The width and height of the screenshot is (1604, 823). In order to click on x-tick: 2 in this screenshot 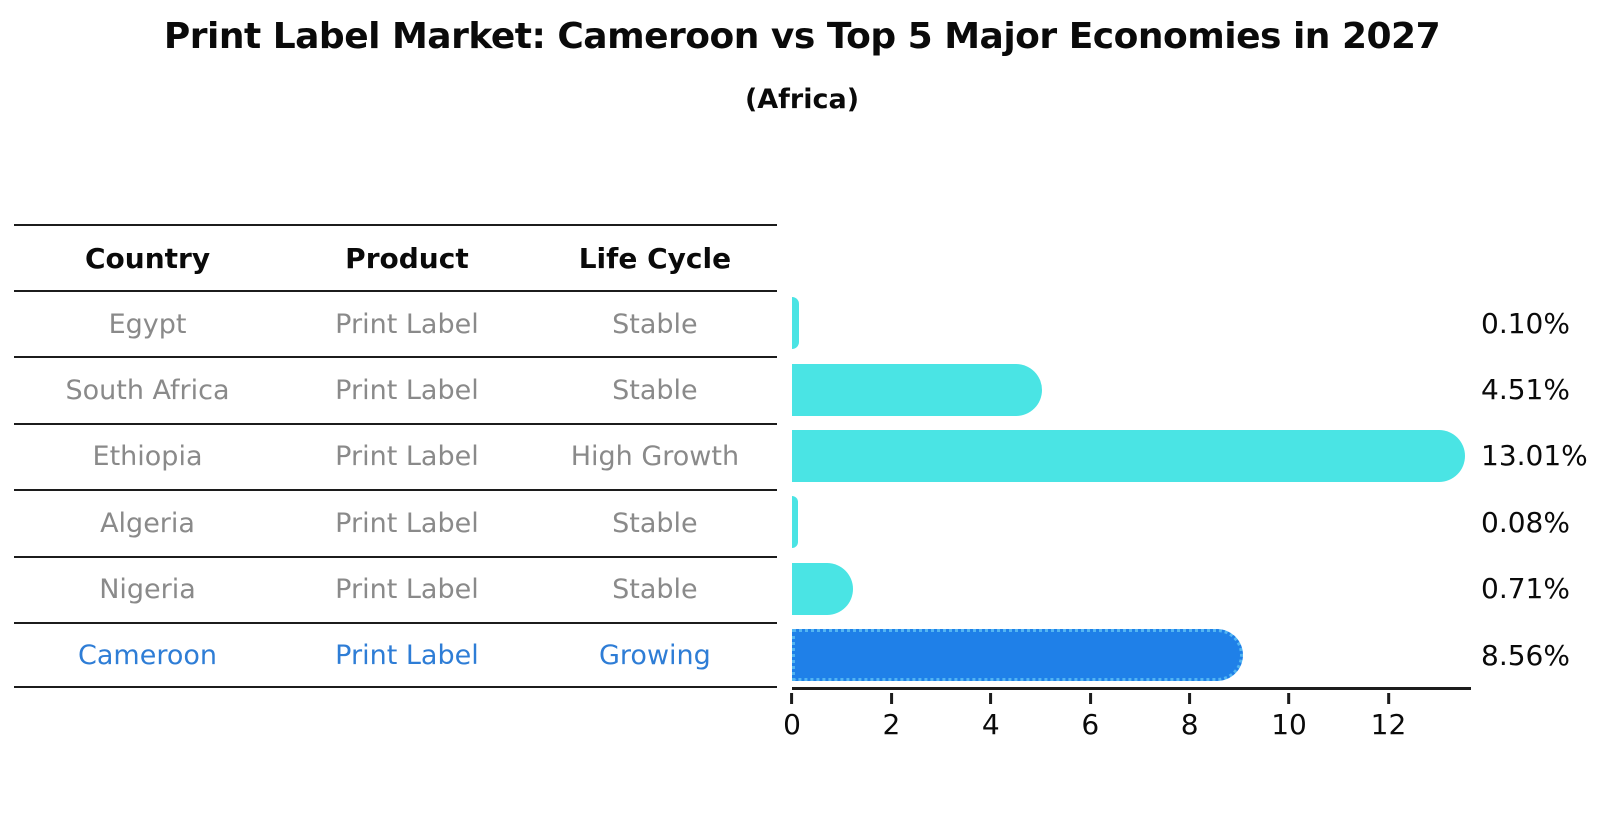, I will do `click(891, 717)`.